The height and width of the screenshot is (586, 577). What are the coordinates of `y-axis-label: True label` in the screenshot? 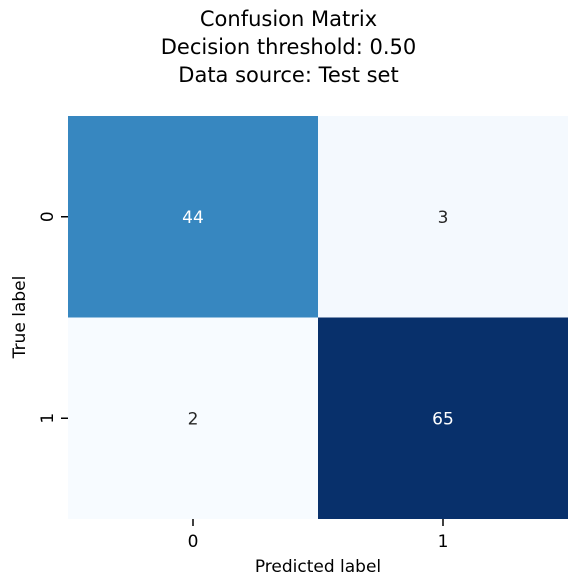 It's located at (20, 318).